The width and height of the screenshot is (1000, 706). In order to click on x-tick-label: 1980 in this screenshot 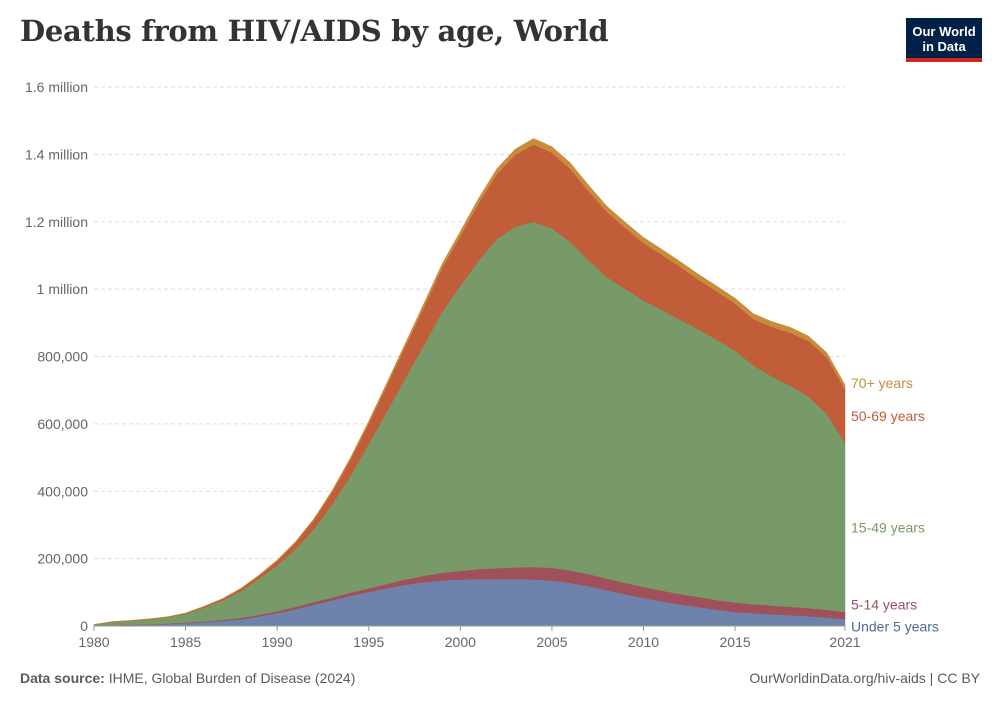, I will do `click(93, 642)`.